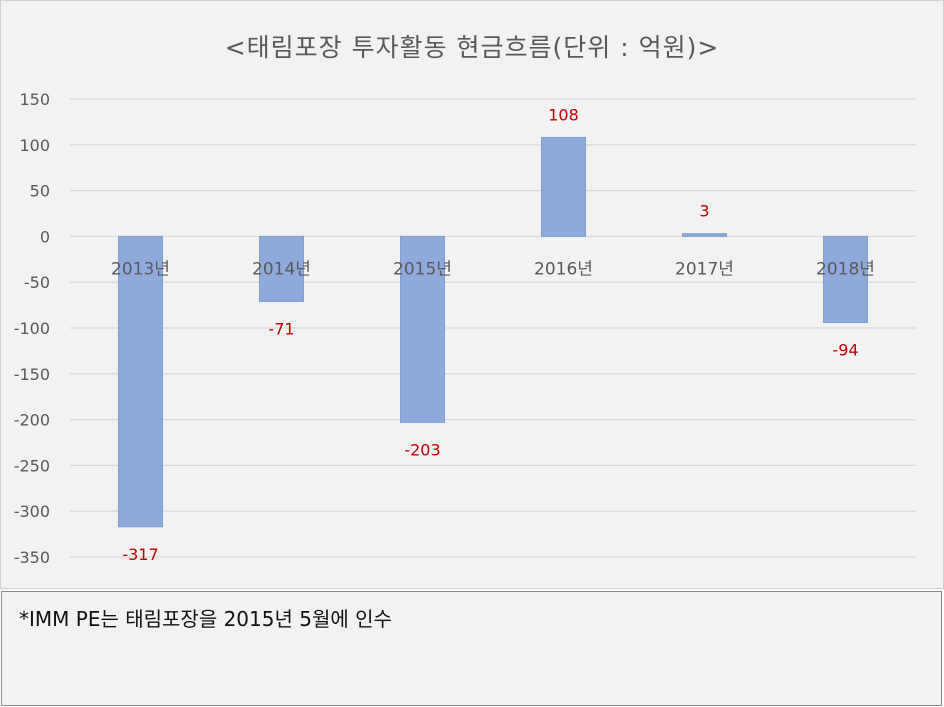 The height and width of the screenshot is (707, 944). I want to click on y-tick-label: -150, so click(32, 374).